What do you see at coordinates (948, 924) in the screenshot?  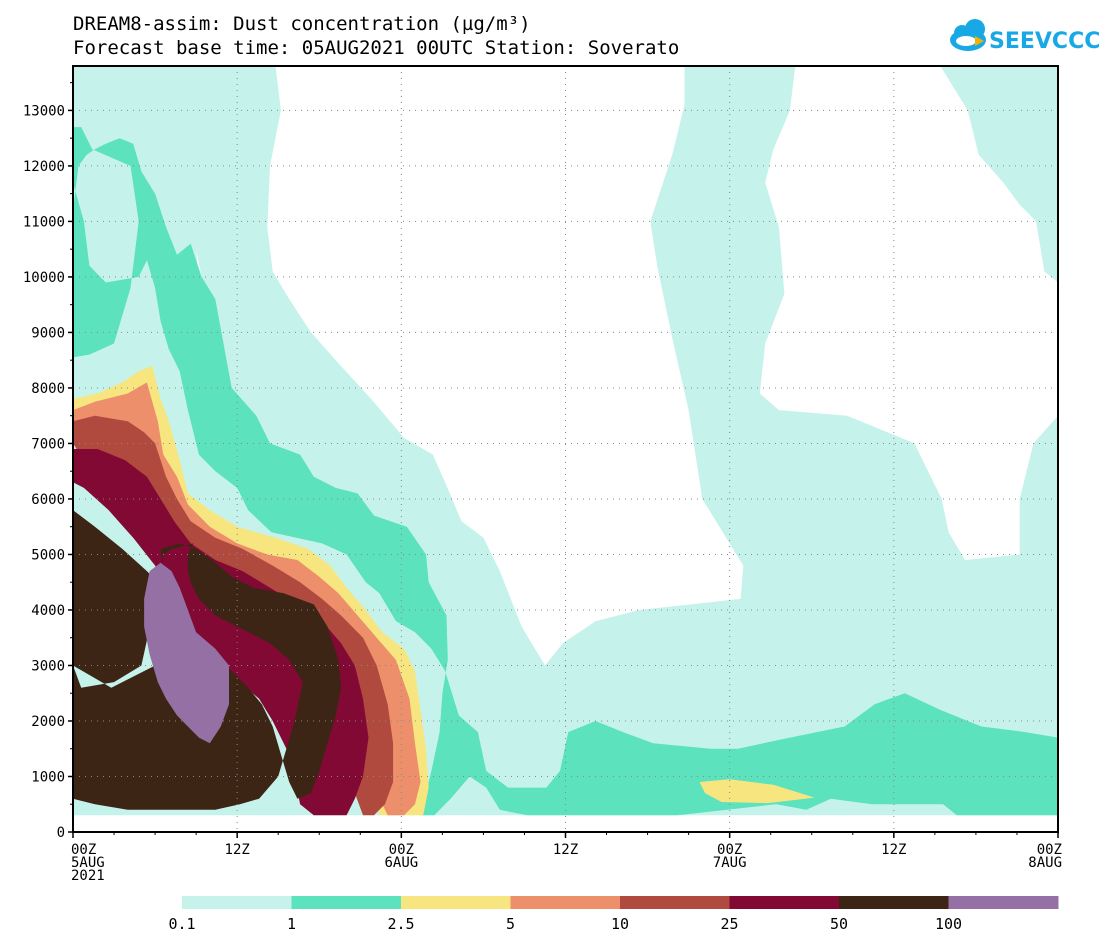 I see `legend-label: 100` at bounding box center [948, 924].